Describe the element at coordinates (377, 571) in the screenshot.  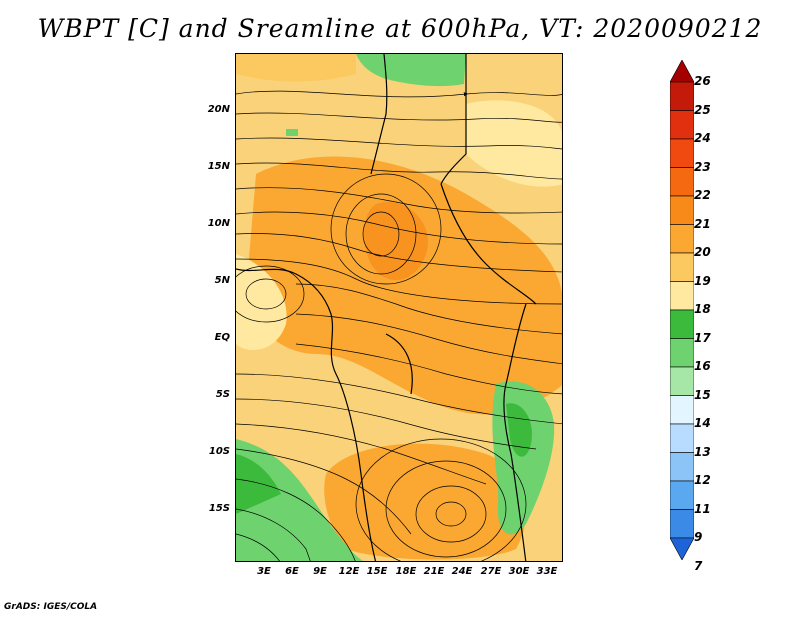
I see `lon-tick-label: 15E` at that location.